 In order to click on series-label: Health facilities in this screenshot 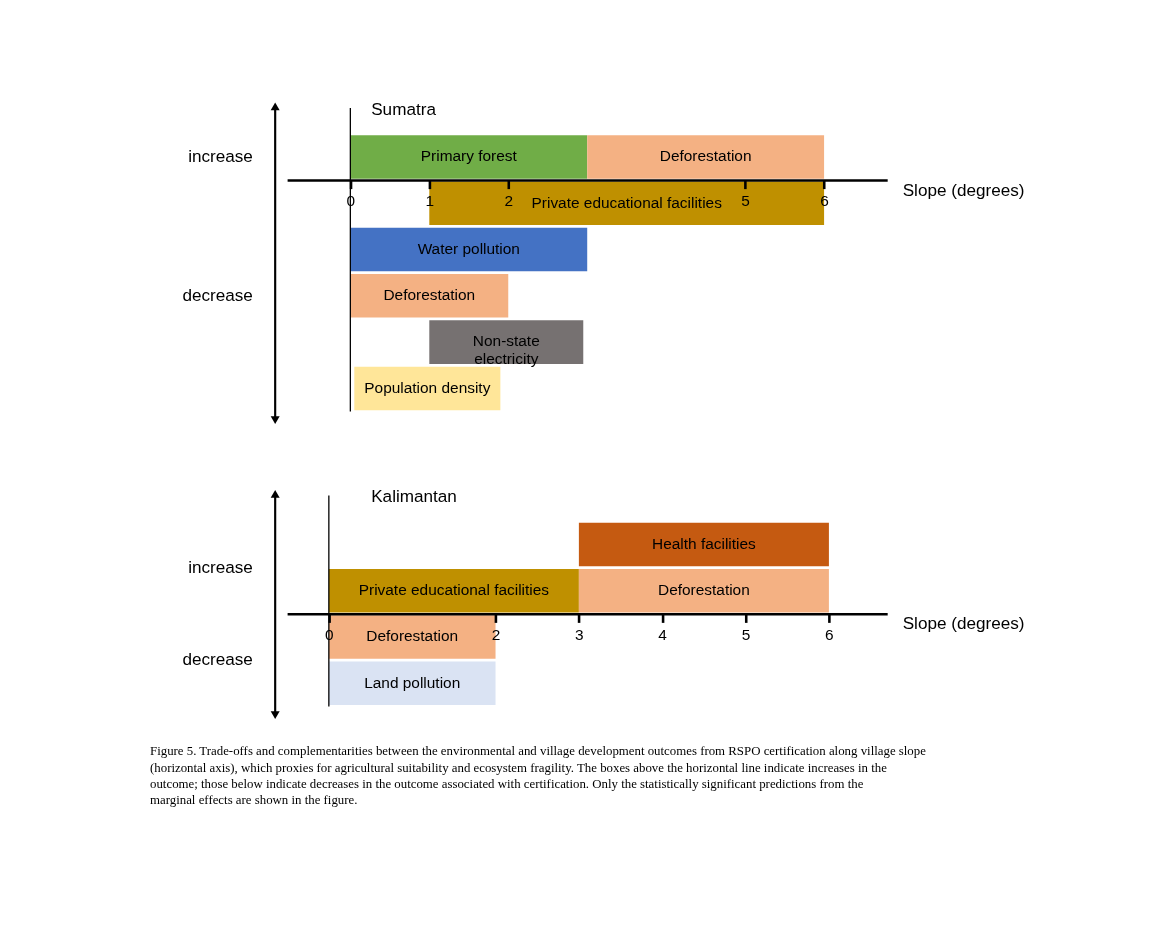, I will do `click(704, 543)`.